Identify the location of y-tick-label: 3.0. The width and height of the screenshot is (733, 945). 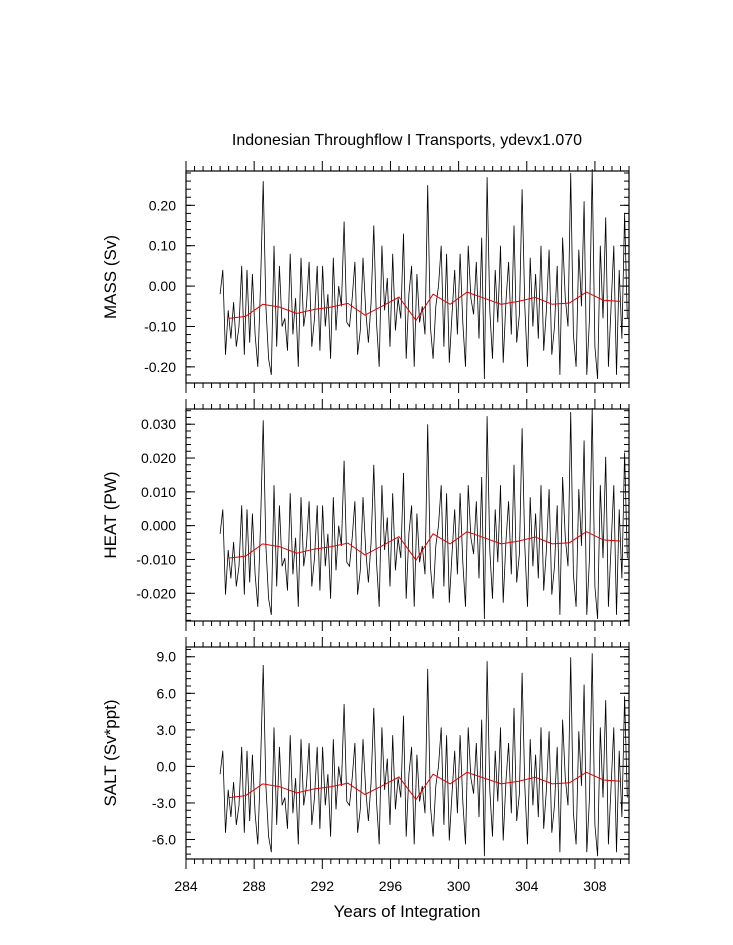
(167, 730).